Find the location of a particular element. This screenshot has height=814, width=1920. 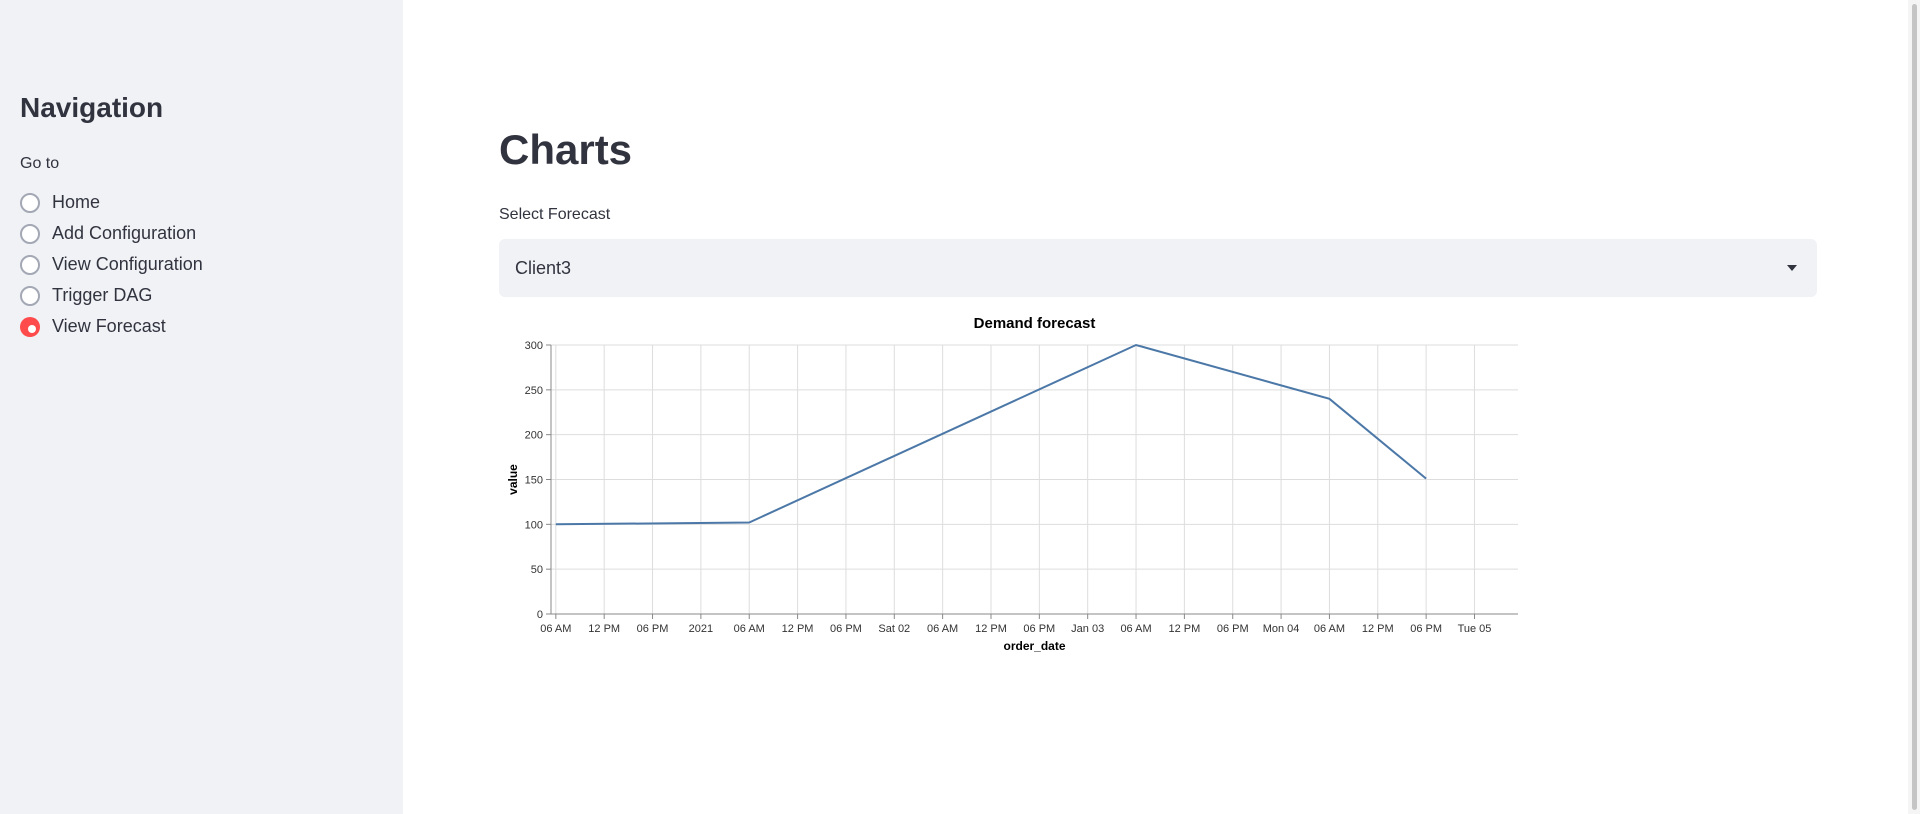

x-tick-label: 2021 is located at coordinates (701, 629).